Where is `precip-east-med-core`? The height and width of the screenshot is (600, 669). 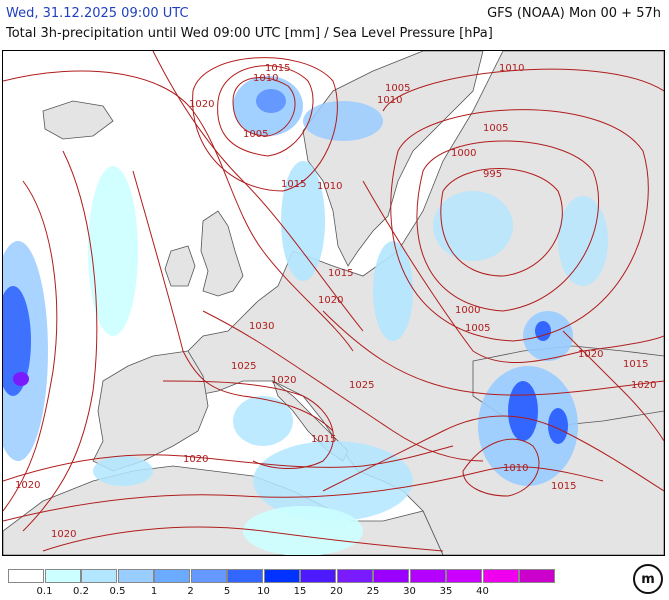
precip-east-med-core is located at coordinates (523, 411).